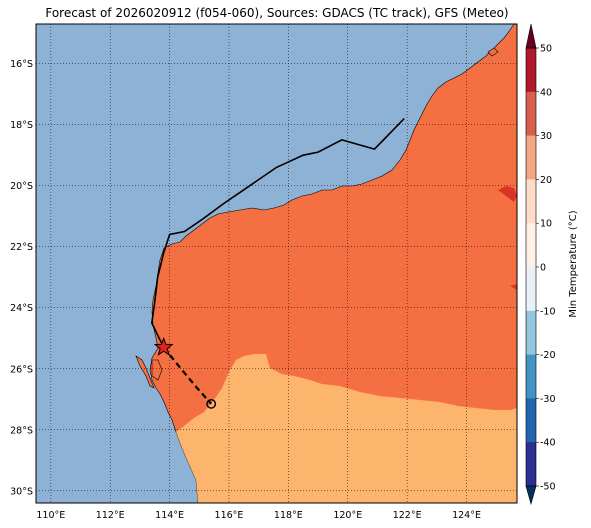  Describe the element at coordinates (187, 375) in the screenshot. I see `cyclone-track-forecast` at that location.